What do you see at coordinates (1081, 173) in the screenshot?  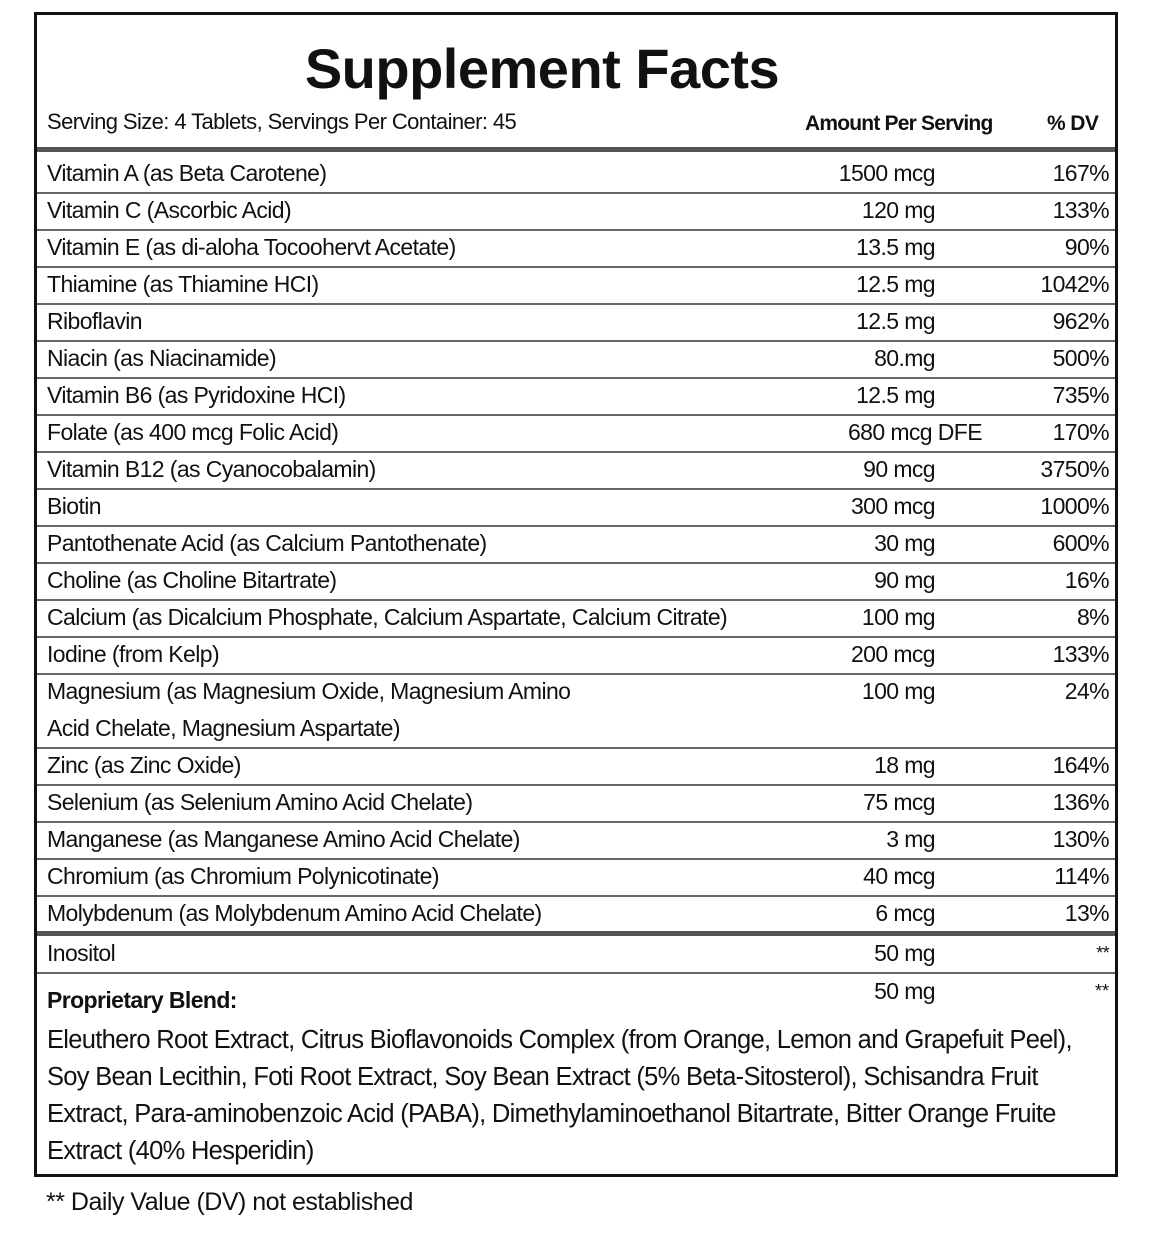 I see `nutrient-dv: 167%` at bounding box center [1081, 173].